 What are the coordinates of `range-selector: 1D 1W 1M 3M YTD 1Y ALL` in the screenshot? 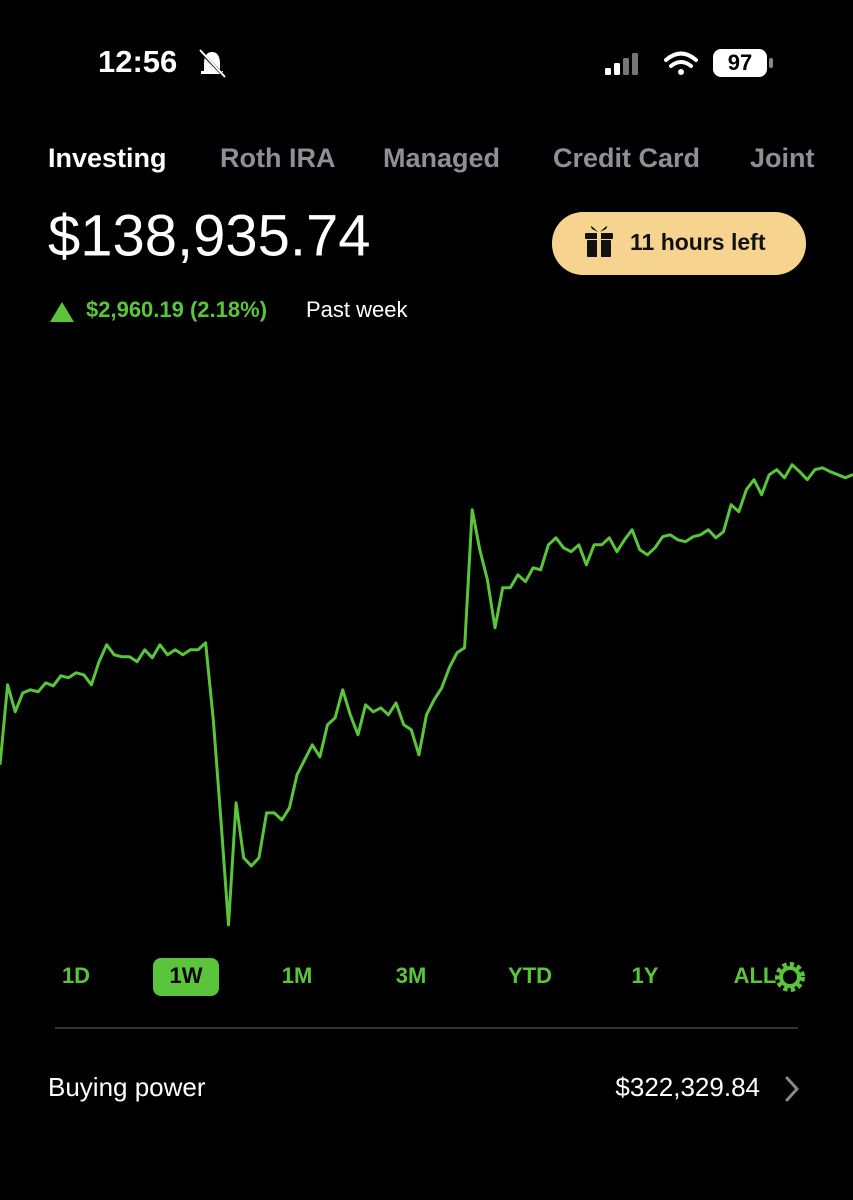 It's located at (419, 977).